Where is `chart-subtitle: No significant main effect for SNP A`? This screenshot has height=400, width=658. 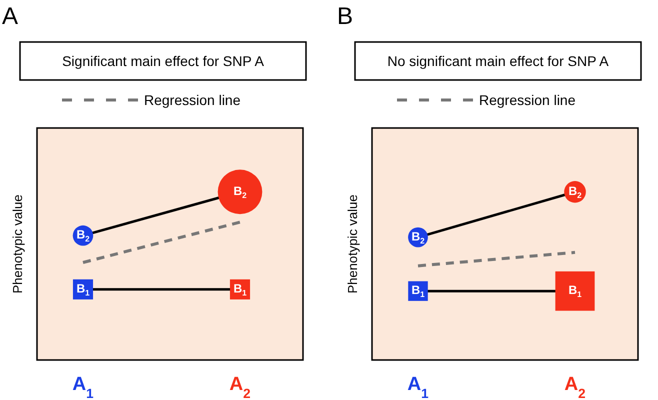 chart-subtitle: No significant main effect for SNP A is located at coordinates (498, 61).